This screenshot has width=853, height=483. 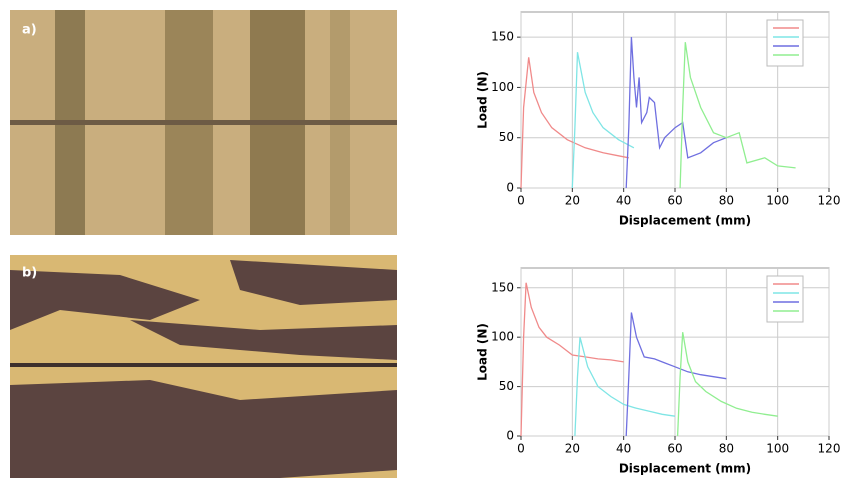 What do you see at coordinates (29, 30) in the screenshot?
I see `panel-label: a)` at bounding box center [29, 30].